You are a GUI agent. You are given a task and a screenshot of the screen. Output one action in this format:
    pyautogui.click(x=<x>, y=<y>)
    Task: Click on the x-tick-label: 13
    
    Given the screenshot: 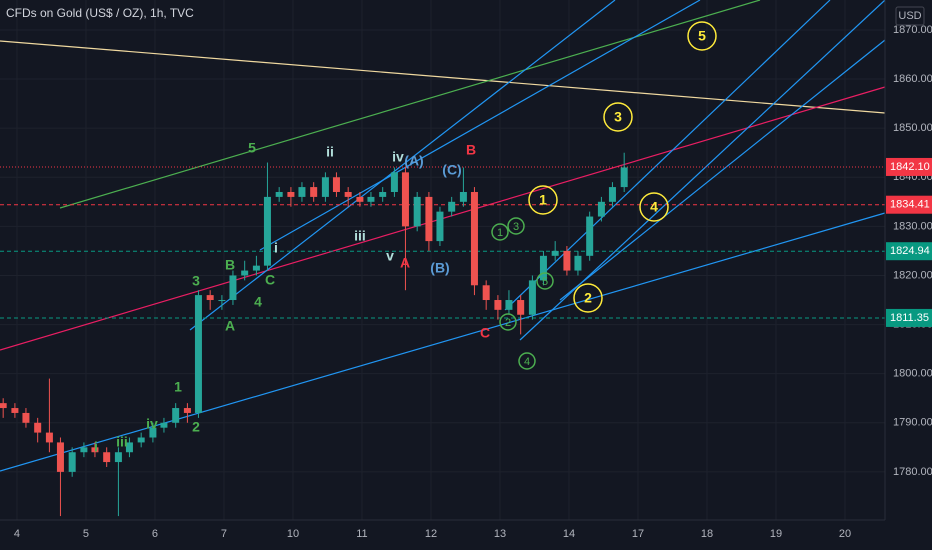 What is the action you would take?
    pyautogui.click(x=500, y=534)
    